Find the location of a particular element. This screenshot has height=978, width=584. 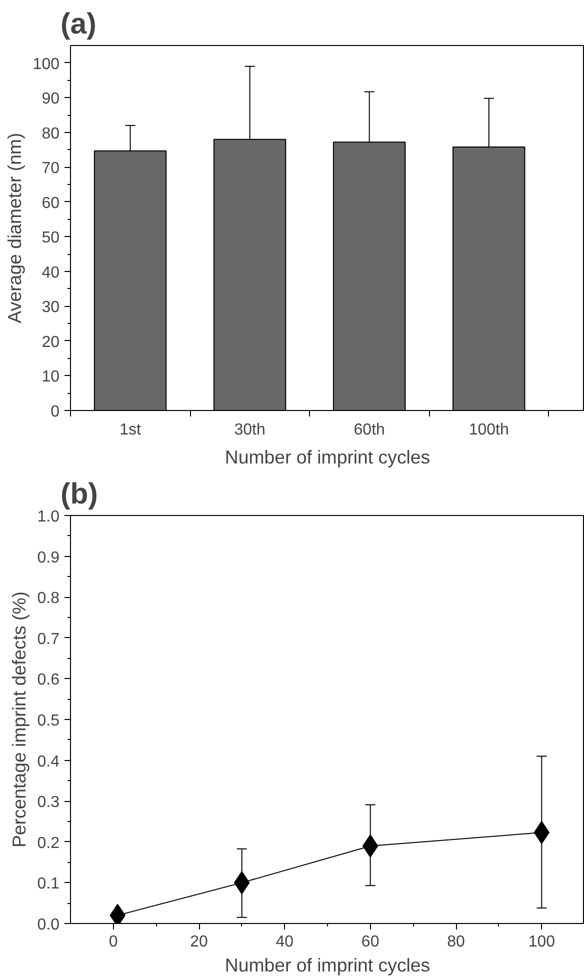

x-tick-label: 30th is located at coordinates (250, 430).